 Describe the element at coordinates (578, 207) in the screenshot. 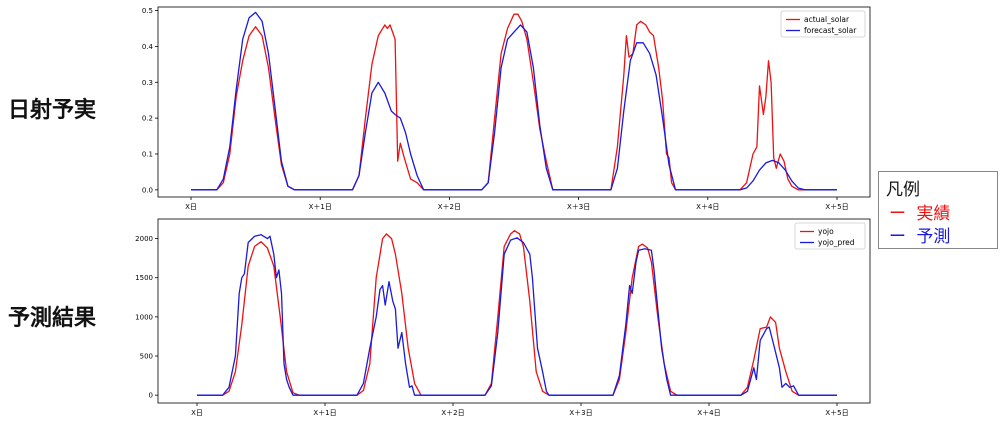

I see `solar-x-tick-label: X＋3日` at that location.